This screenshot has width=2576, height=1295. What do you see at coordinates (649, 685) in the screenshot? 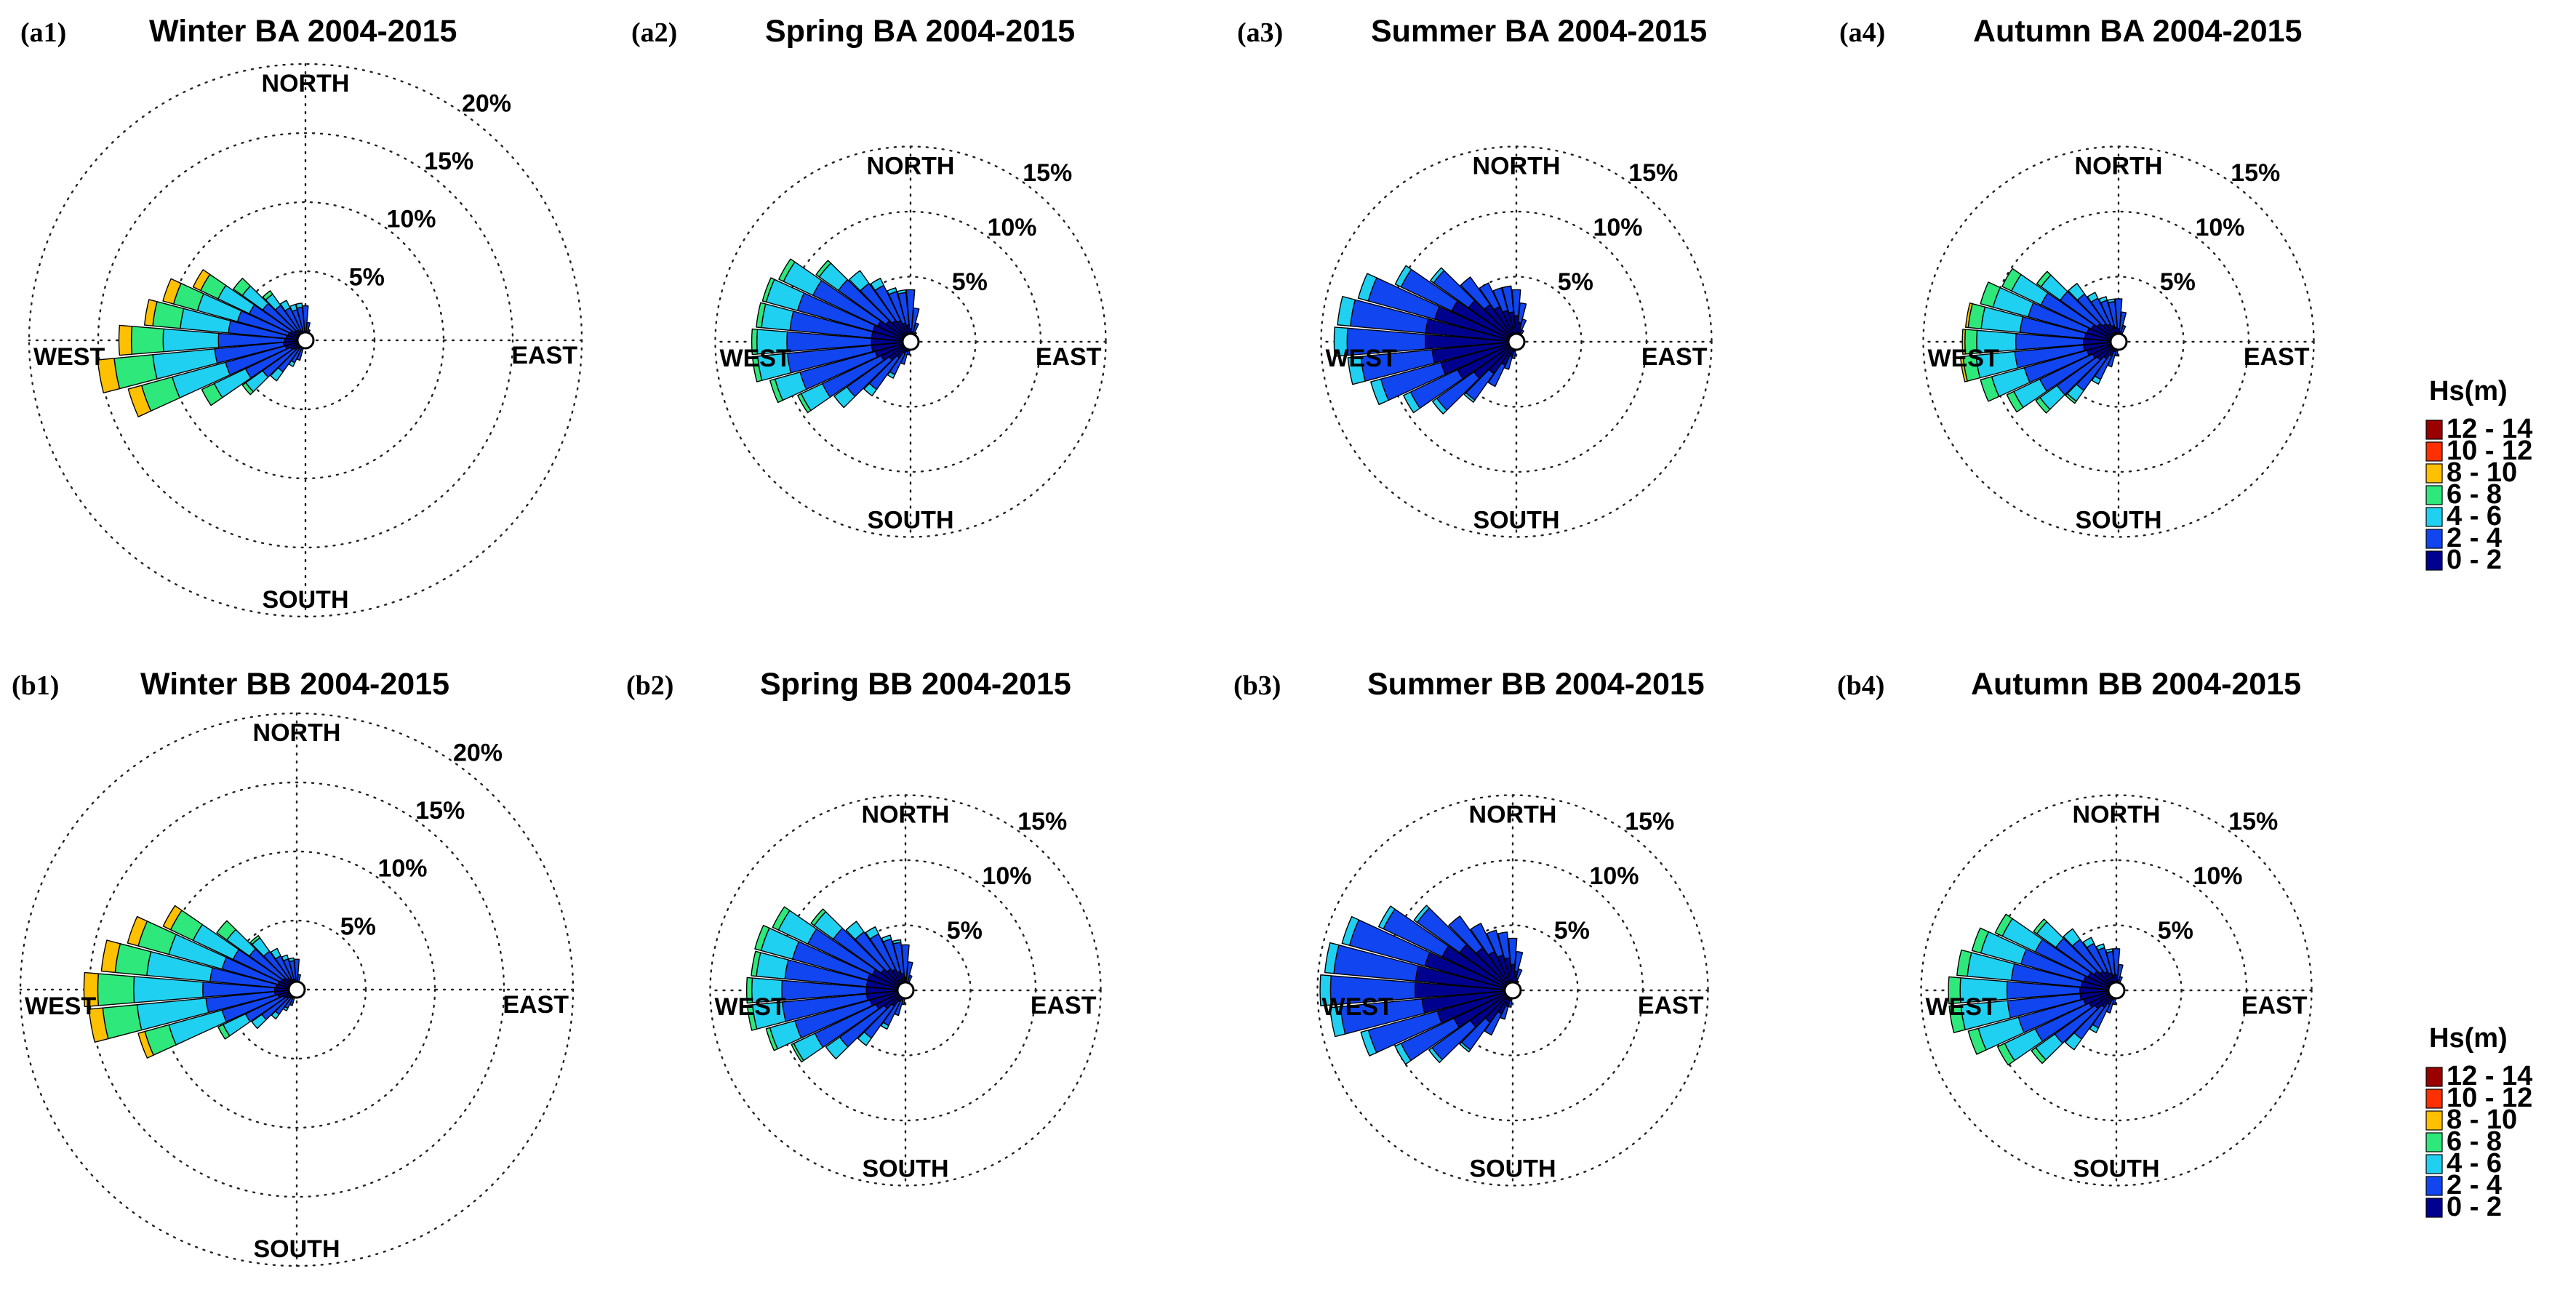
I see `panel-label: (b2)` at bounding box center [649, 685].